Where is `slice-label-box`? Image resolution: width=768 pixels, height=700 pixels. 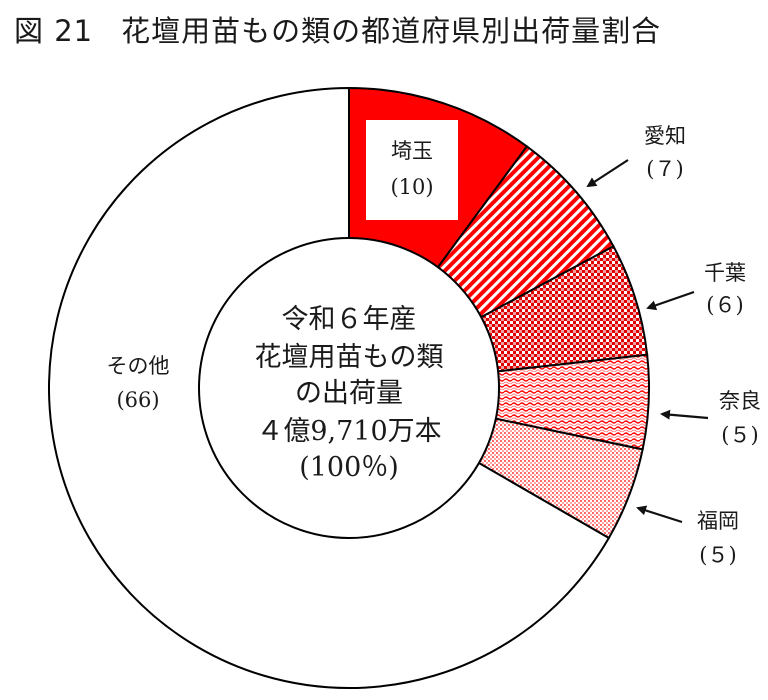
slice-label-box is located at coordinates (412, 170).